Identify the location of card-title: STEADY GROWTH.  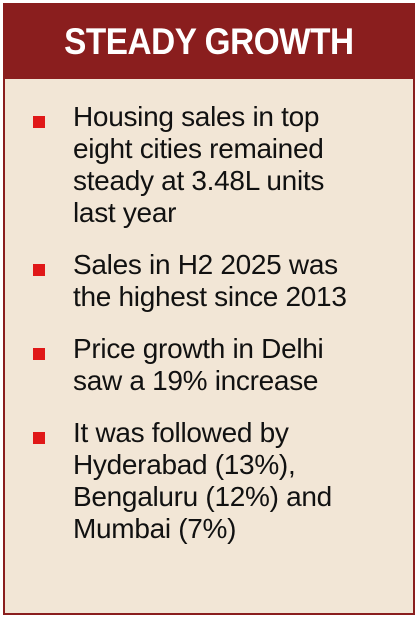
(209, 41).